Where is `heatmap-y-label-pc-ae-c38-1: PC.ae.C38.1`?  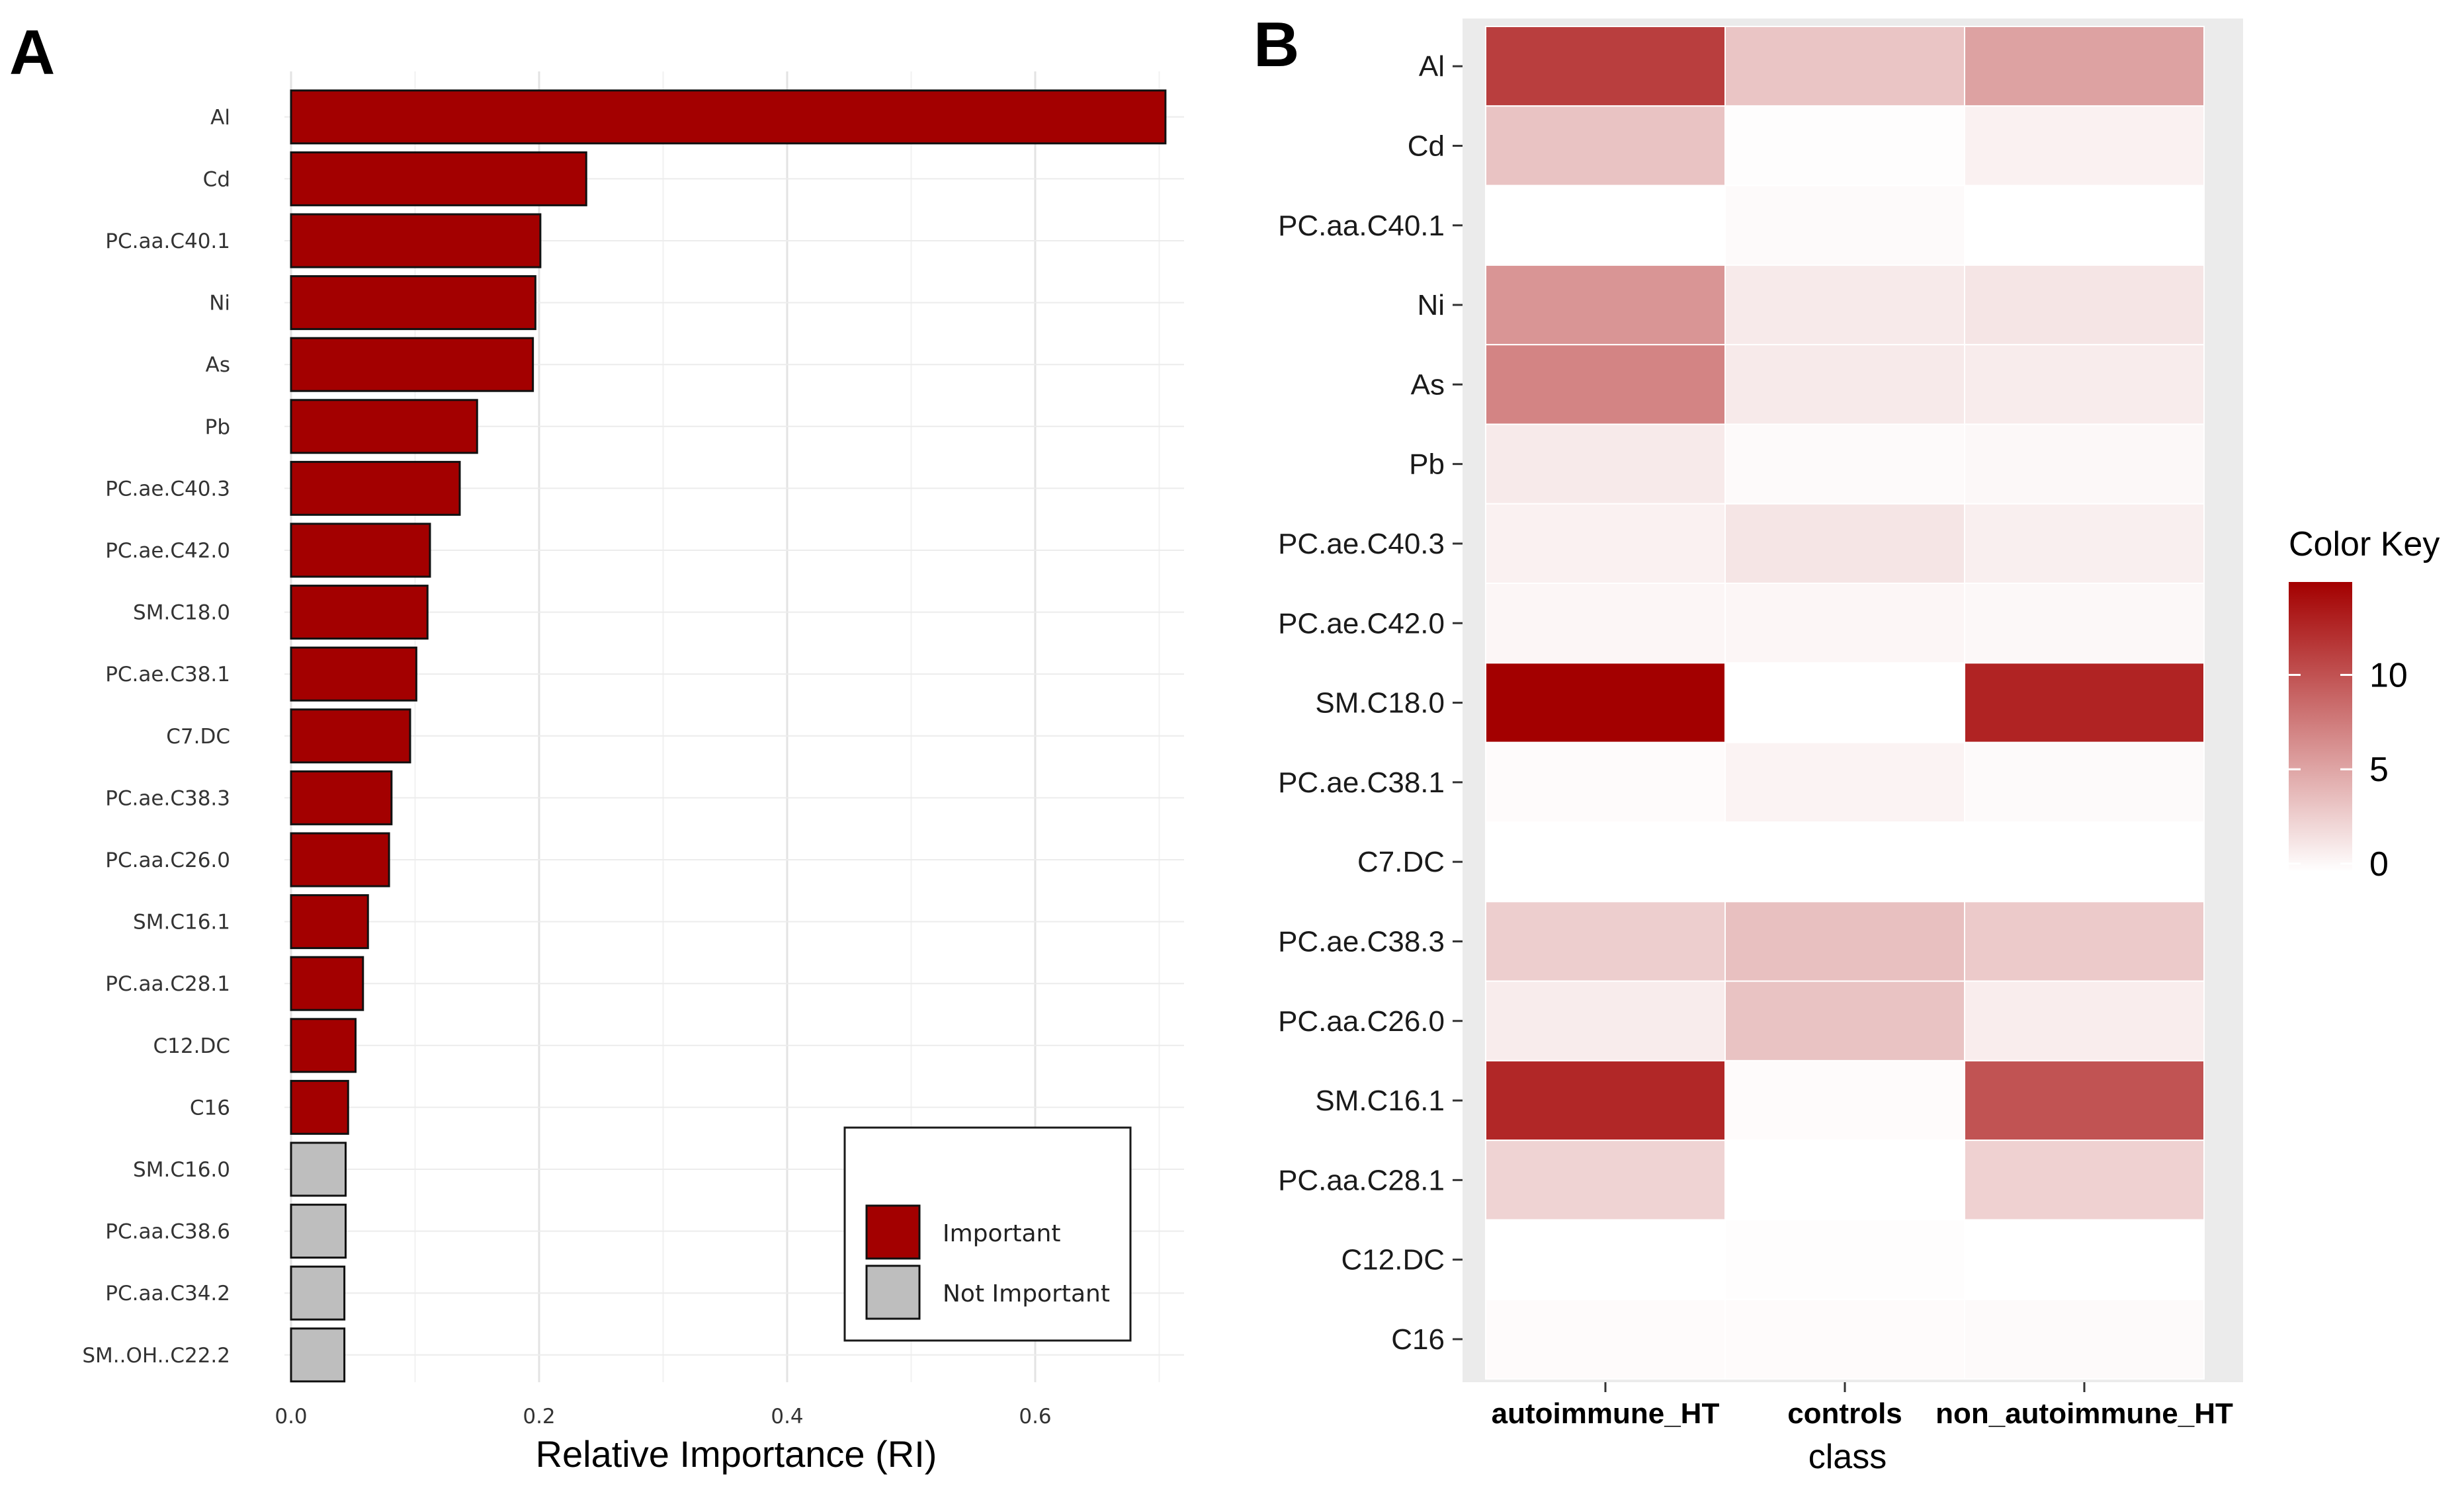
heatmap-y-label-pc-ae-c38-1: PC.ae.C38.1 is located at coordinates (1361, 782).